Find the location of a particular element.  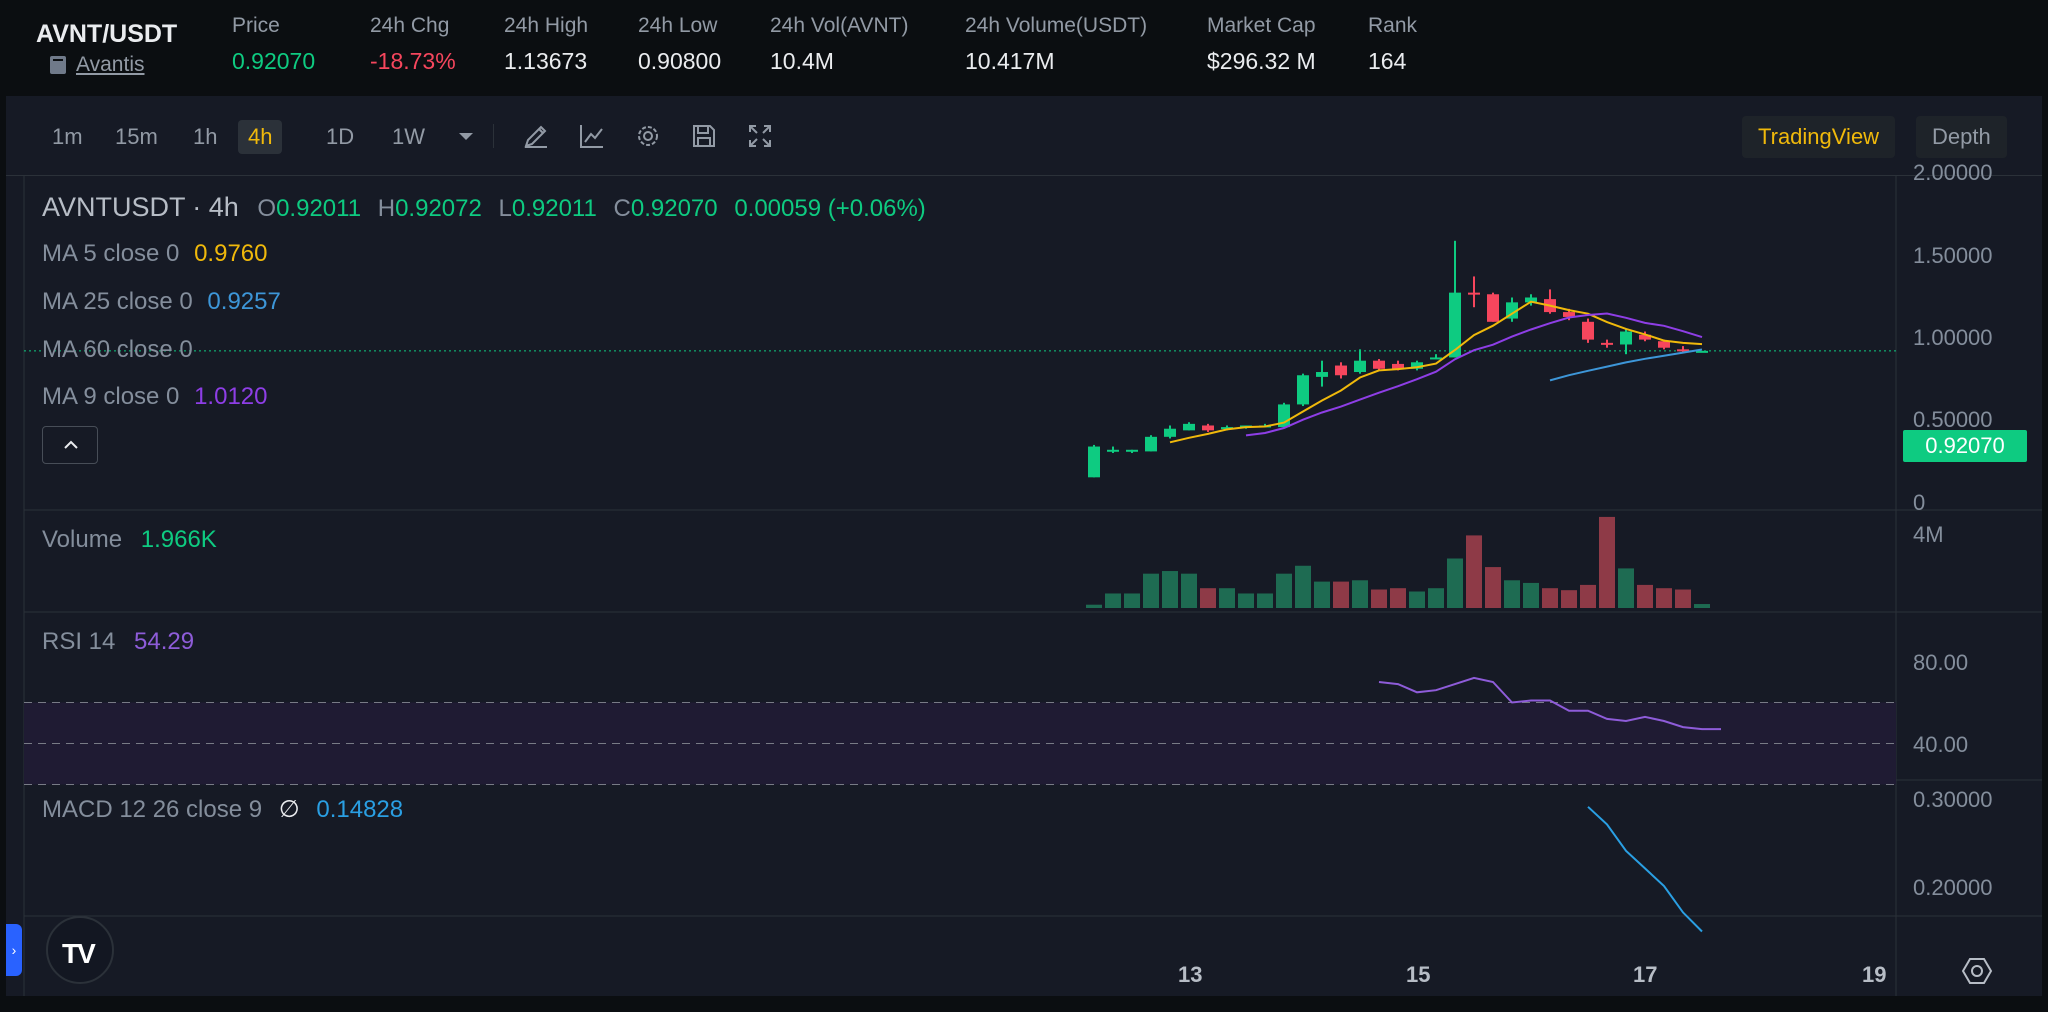

stat-label: 24h Low is located at coordinates (678, 25).